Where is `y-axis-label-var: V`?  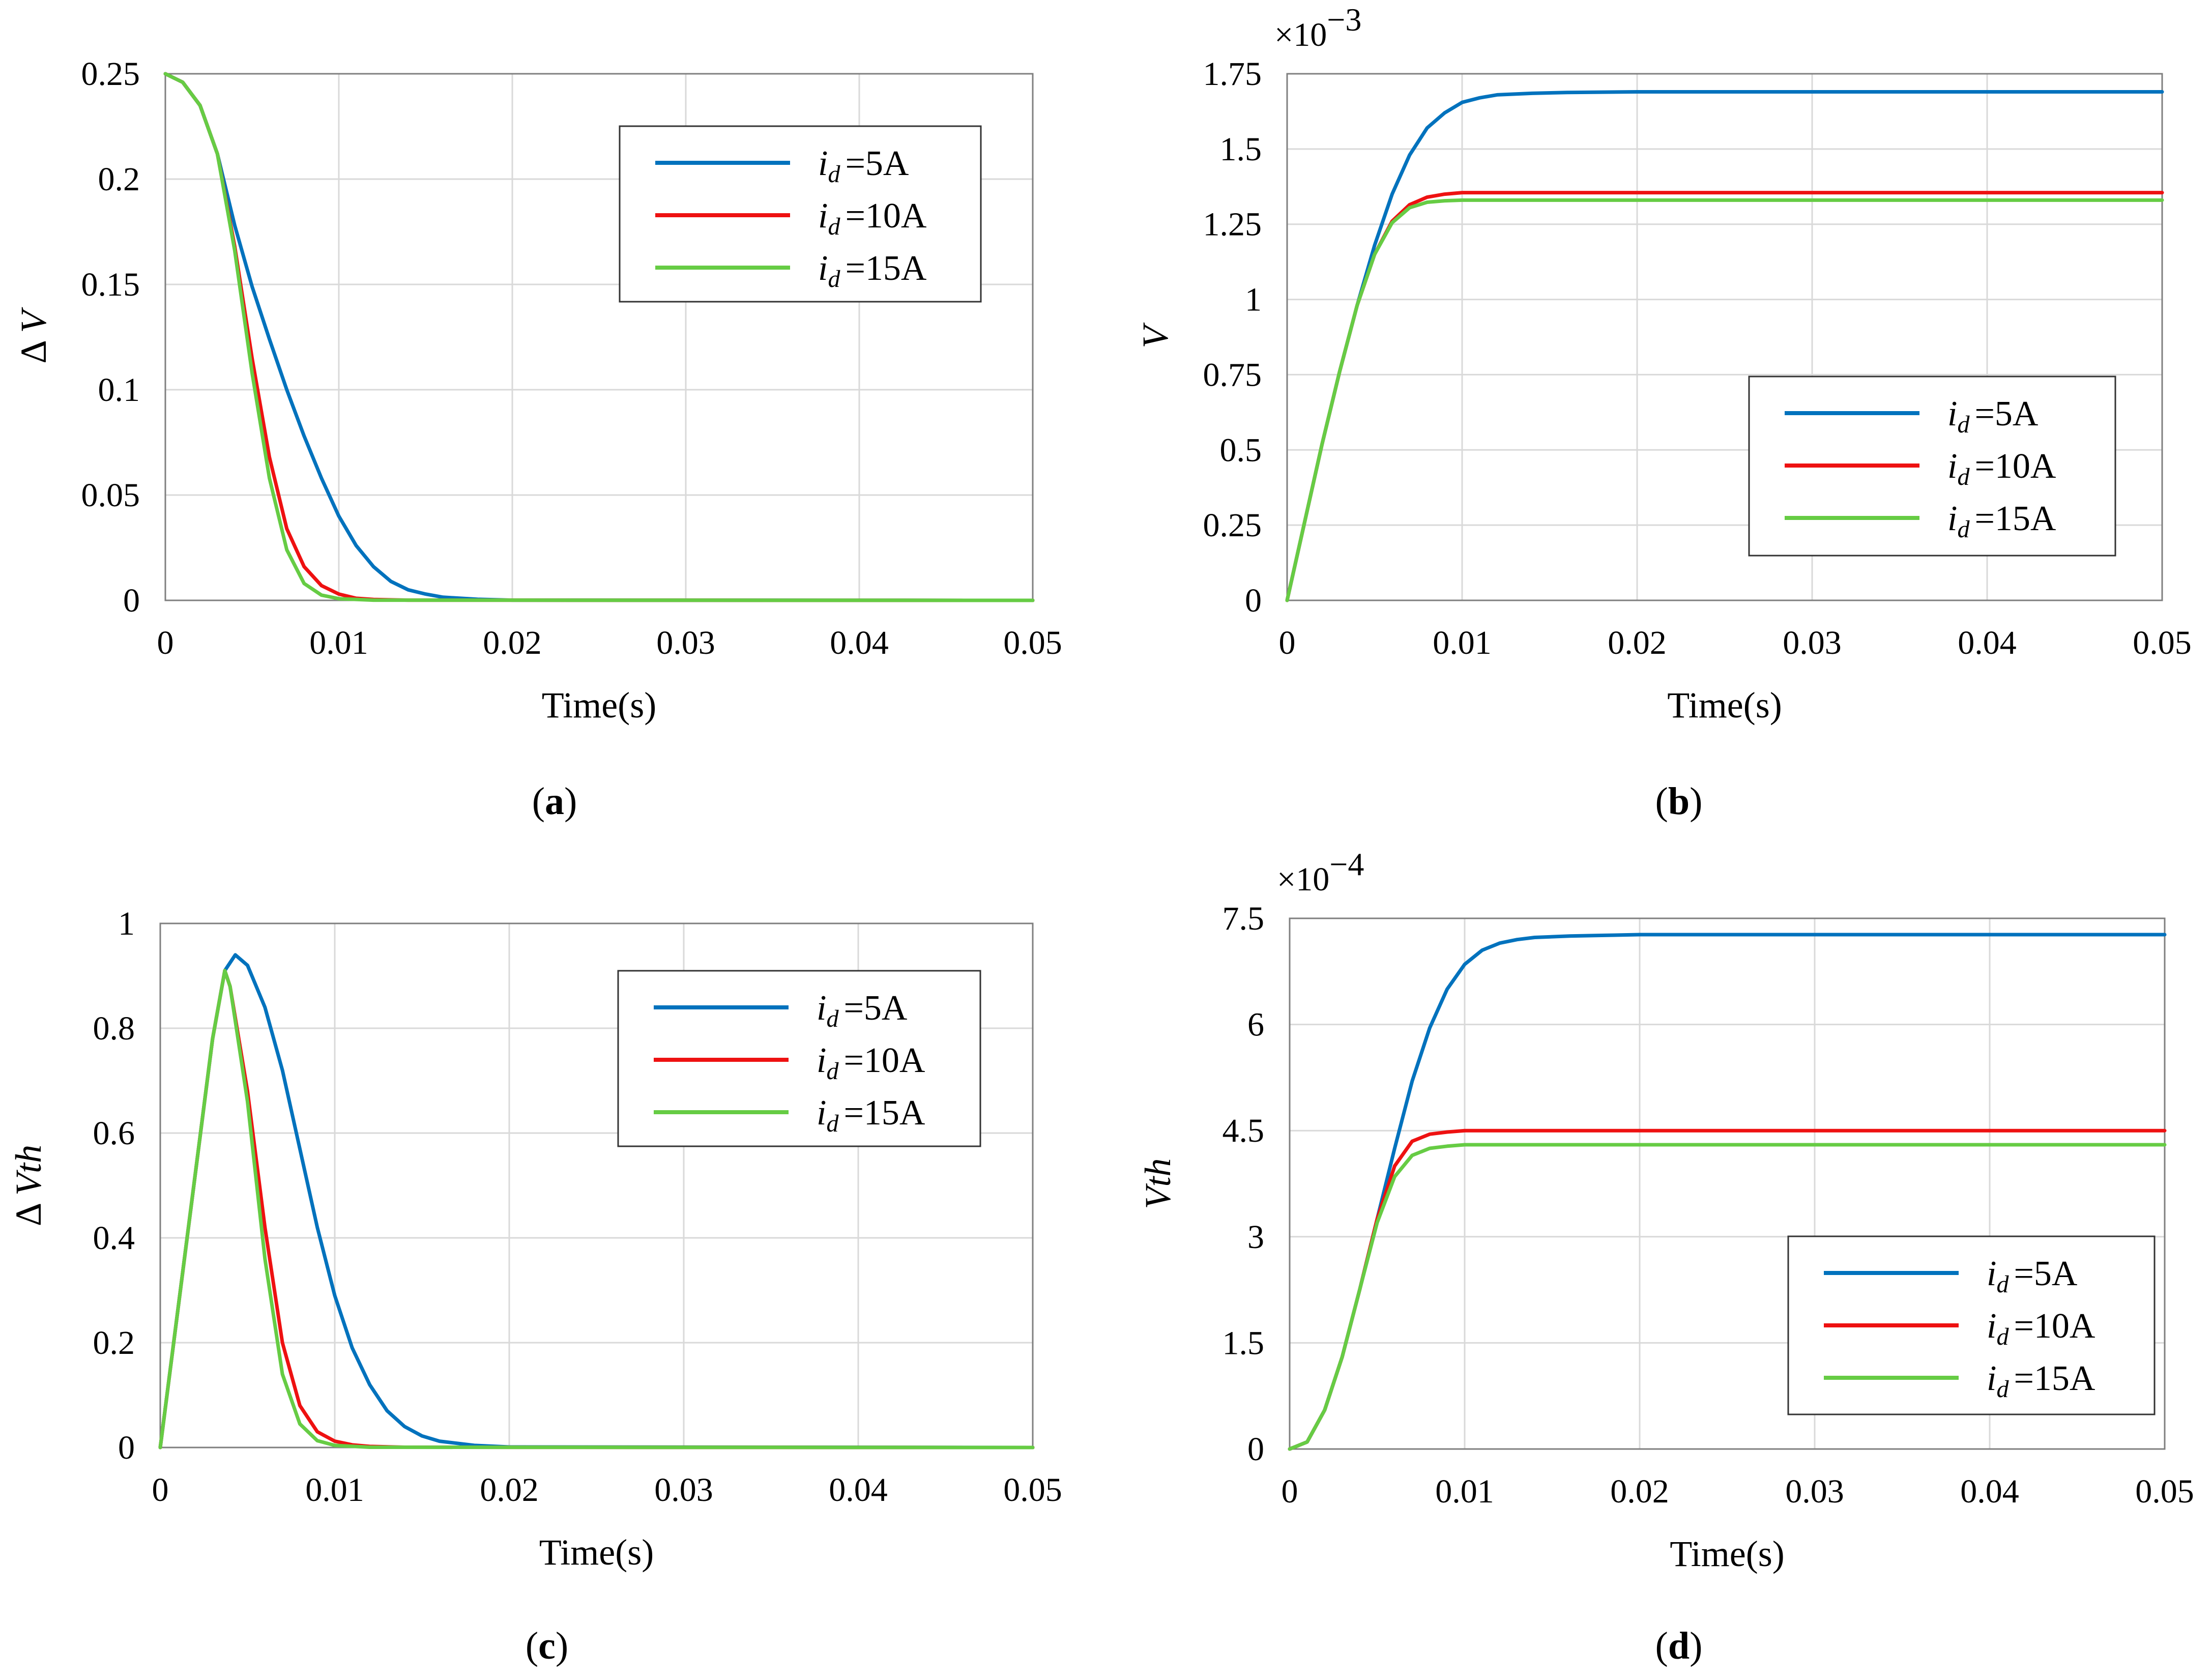
y-axis-label-var: V is located at coordinates (1155, 335).